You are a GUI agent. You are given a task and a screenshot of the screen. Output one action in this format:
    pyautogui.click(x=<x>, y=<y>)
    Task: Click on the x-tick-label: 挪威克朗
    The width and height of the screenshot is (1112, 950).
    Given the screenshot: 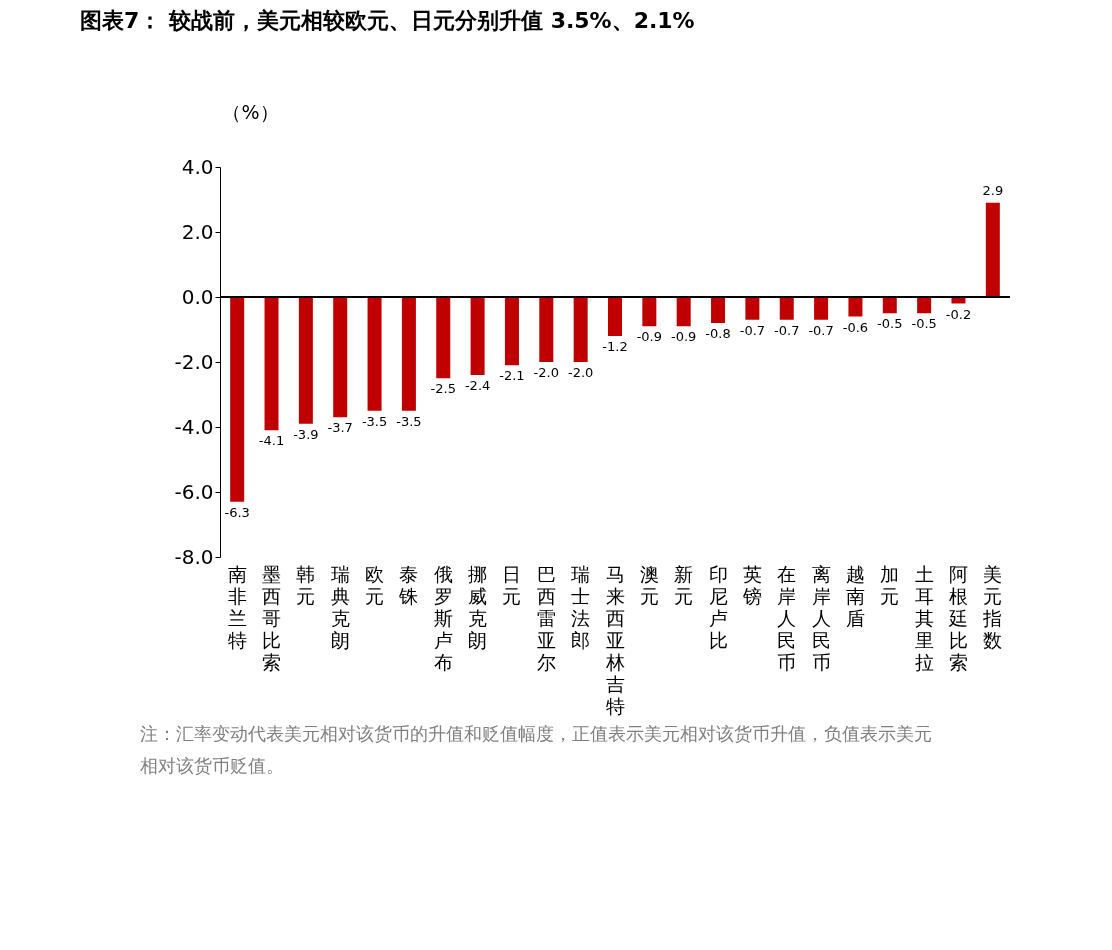 What is the action you would take?
    pyautogui.click(x=478, y=606)
    